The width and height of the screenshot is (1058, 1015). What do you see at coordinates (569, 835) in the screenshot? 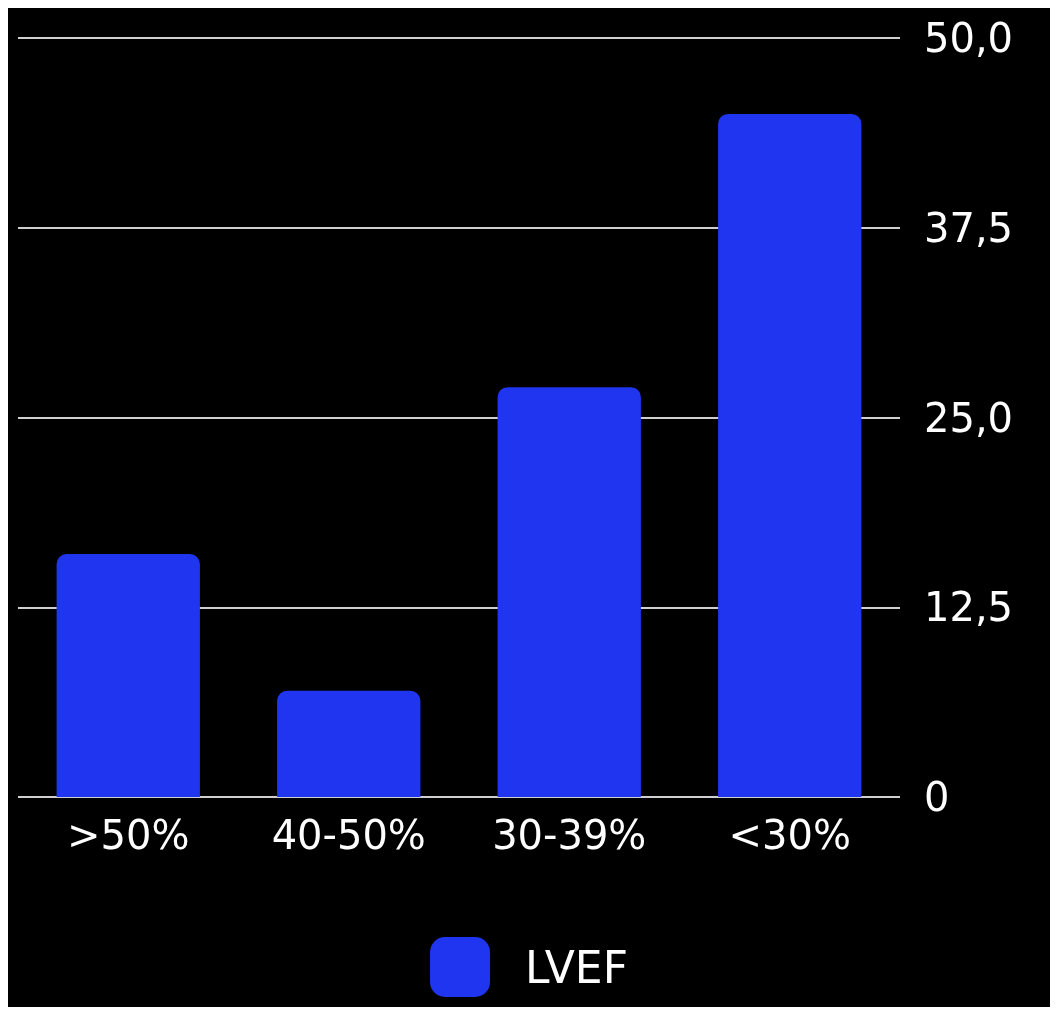
I see `x-tick-label: 30-39%` at bounding box center [569, 835].